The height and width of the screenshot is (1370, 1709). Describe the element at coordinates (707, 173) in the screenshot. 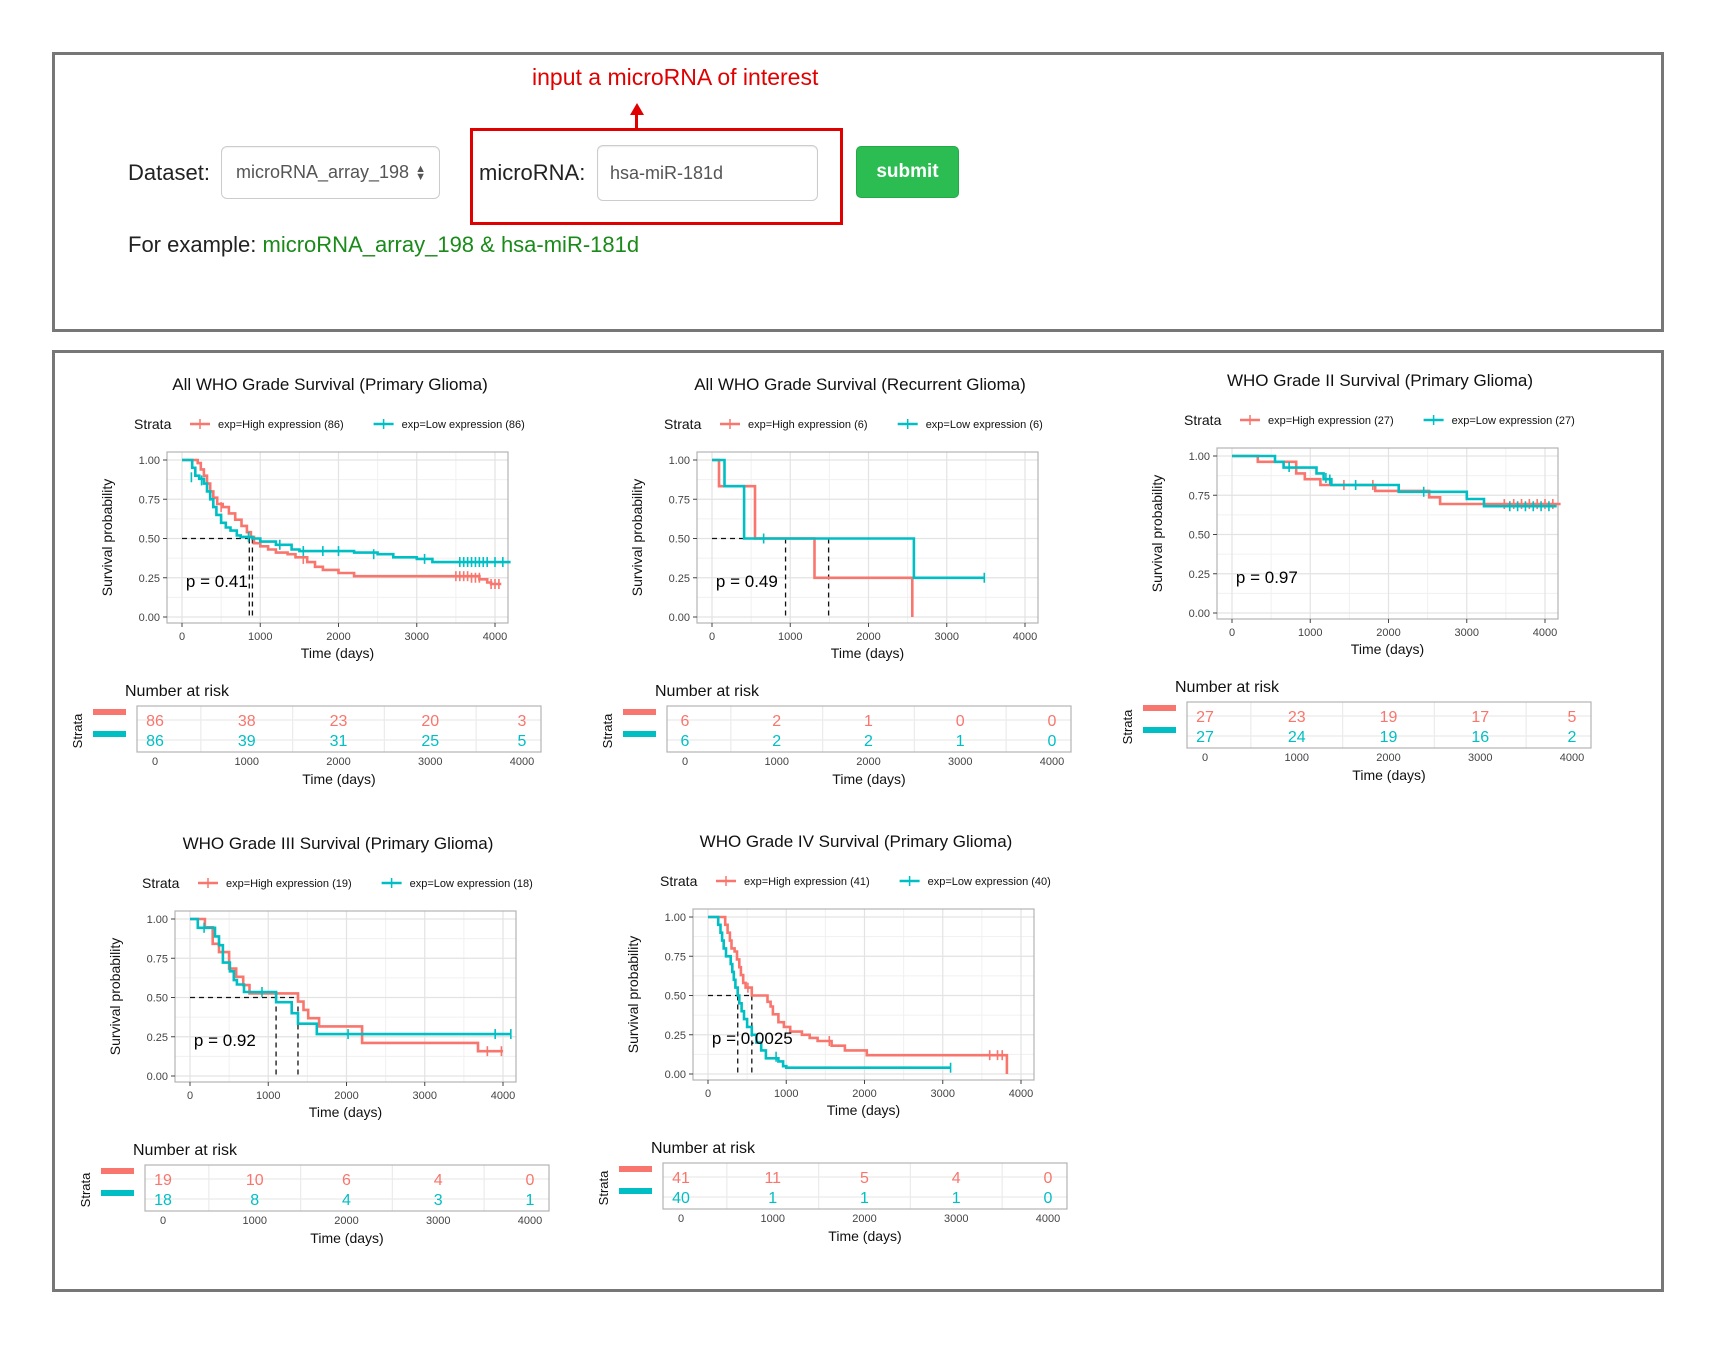

I see `microrna-input` at that location.